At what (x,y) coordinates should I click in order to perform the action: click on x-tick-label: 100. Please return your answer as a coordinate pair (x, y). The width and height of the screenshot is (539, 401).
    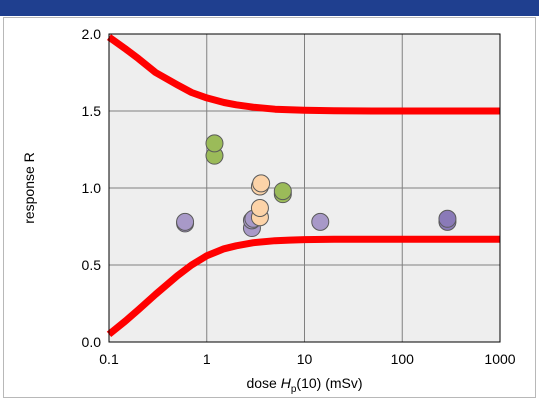
    Looking at the image, I should click on (403, 359).